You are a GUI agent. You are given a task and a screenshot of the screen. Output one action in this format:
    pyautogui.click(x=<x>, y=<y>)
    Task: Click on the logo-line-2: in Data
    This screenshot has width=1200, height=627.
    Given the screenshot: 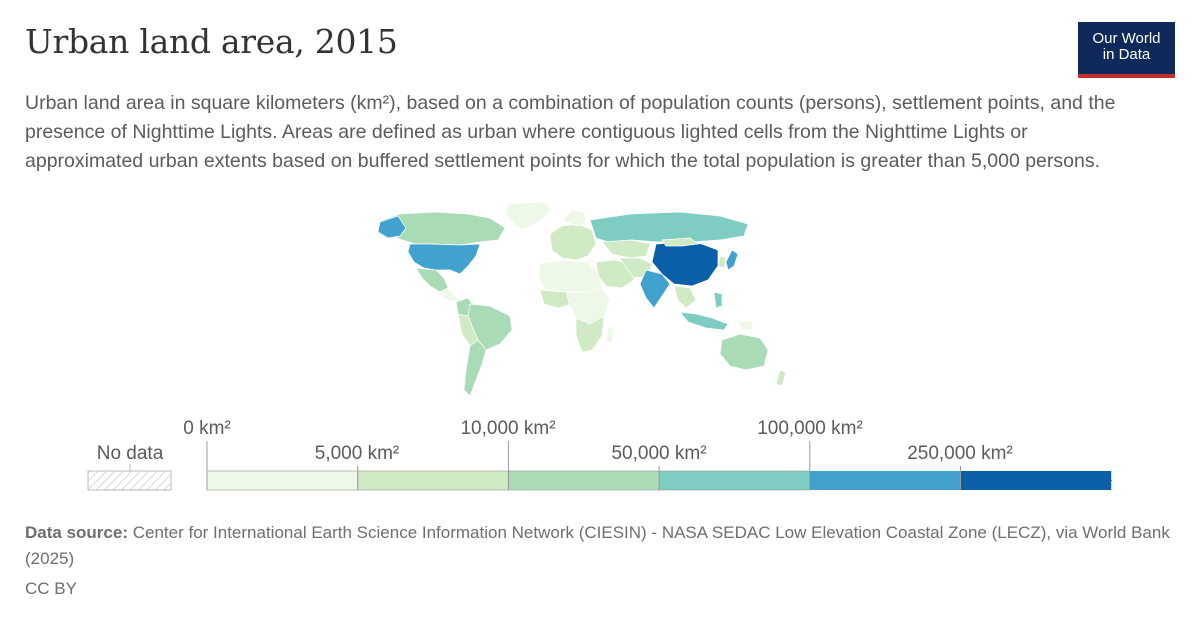 What is the action you would take?
    pyautogui.click(x=1126, y=54)
    